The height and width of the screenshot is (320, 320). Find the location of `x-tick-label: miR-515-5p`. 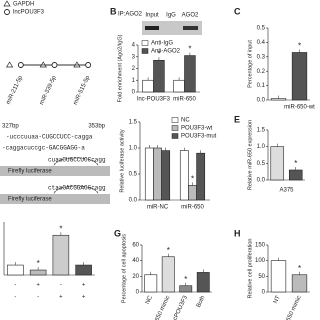

x-tick-label: miR-515-5p is located at coordinates (82, 90).